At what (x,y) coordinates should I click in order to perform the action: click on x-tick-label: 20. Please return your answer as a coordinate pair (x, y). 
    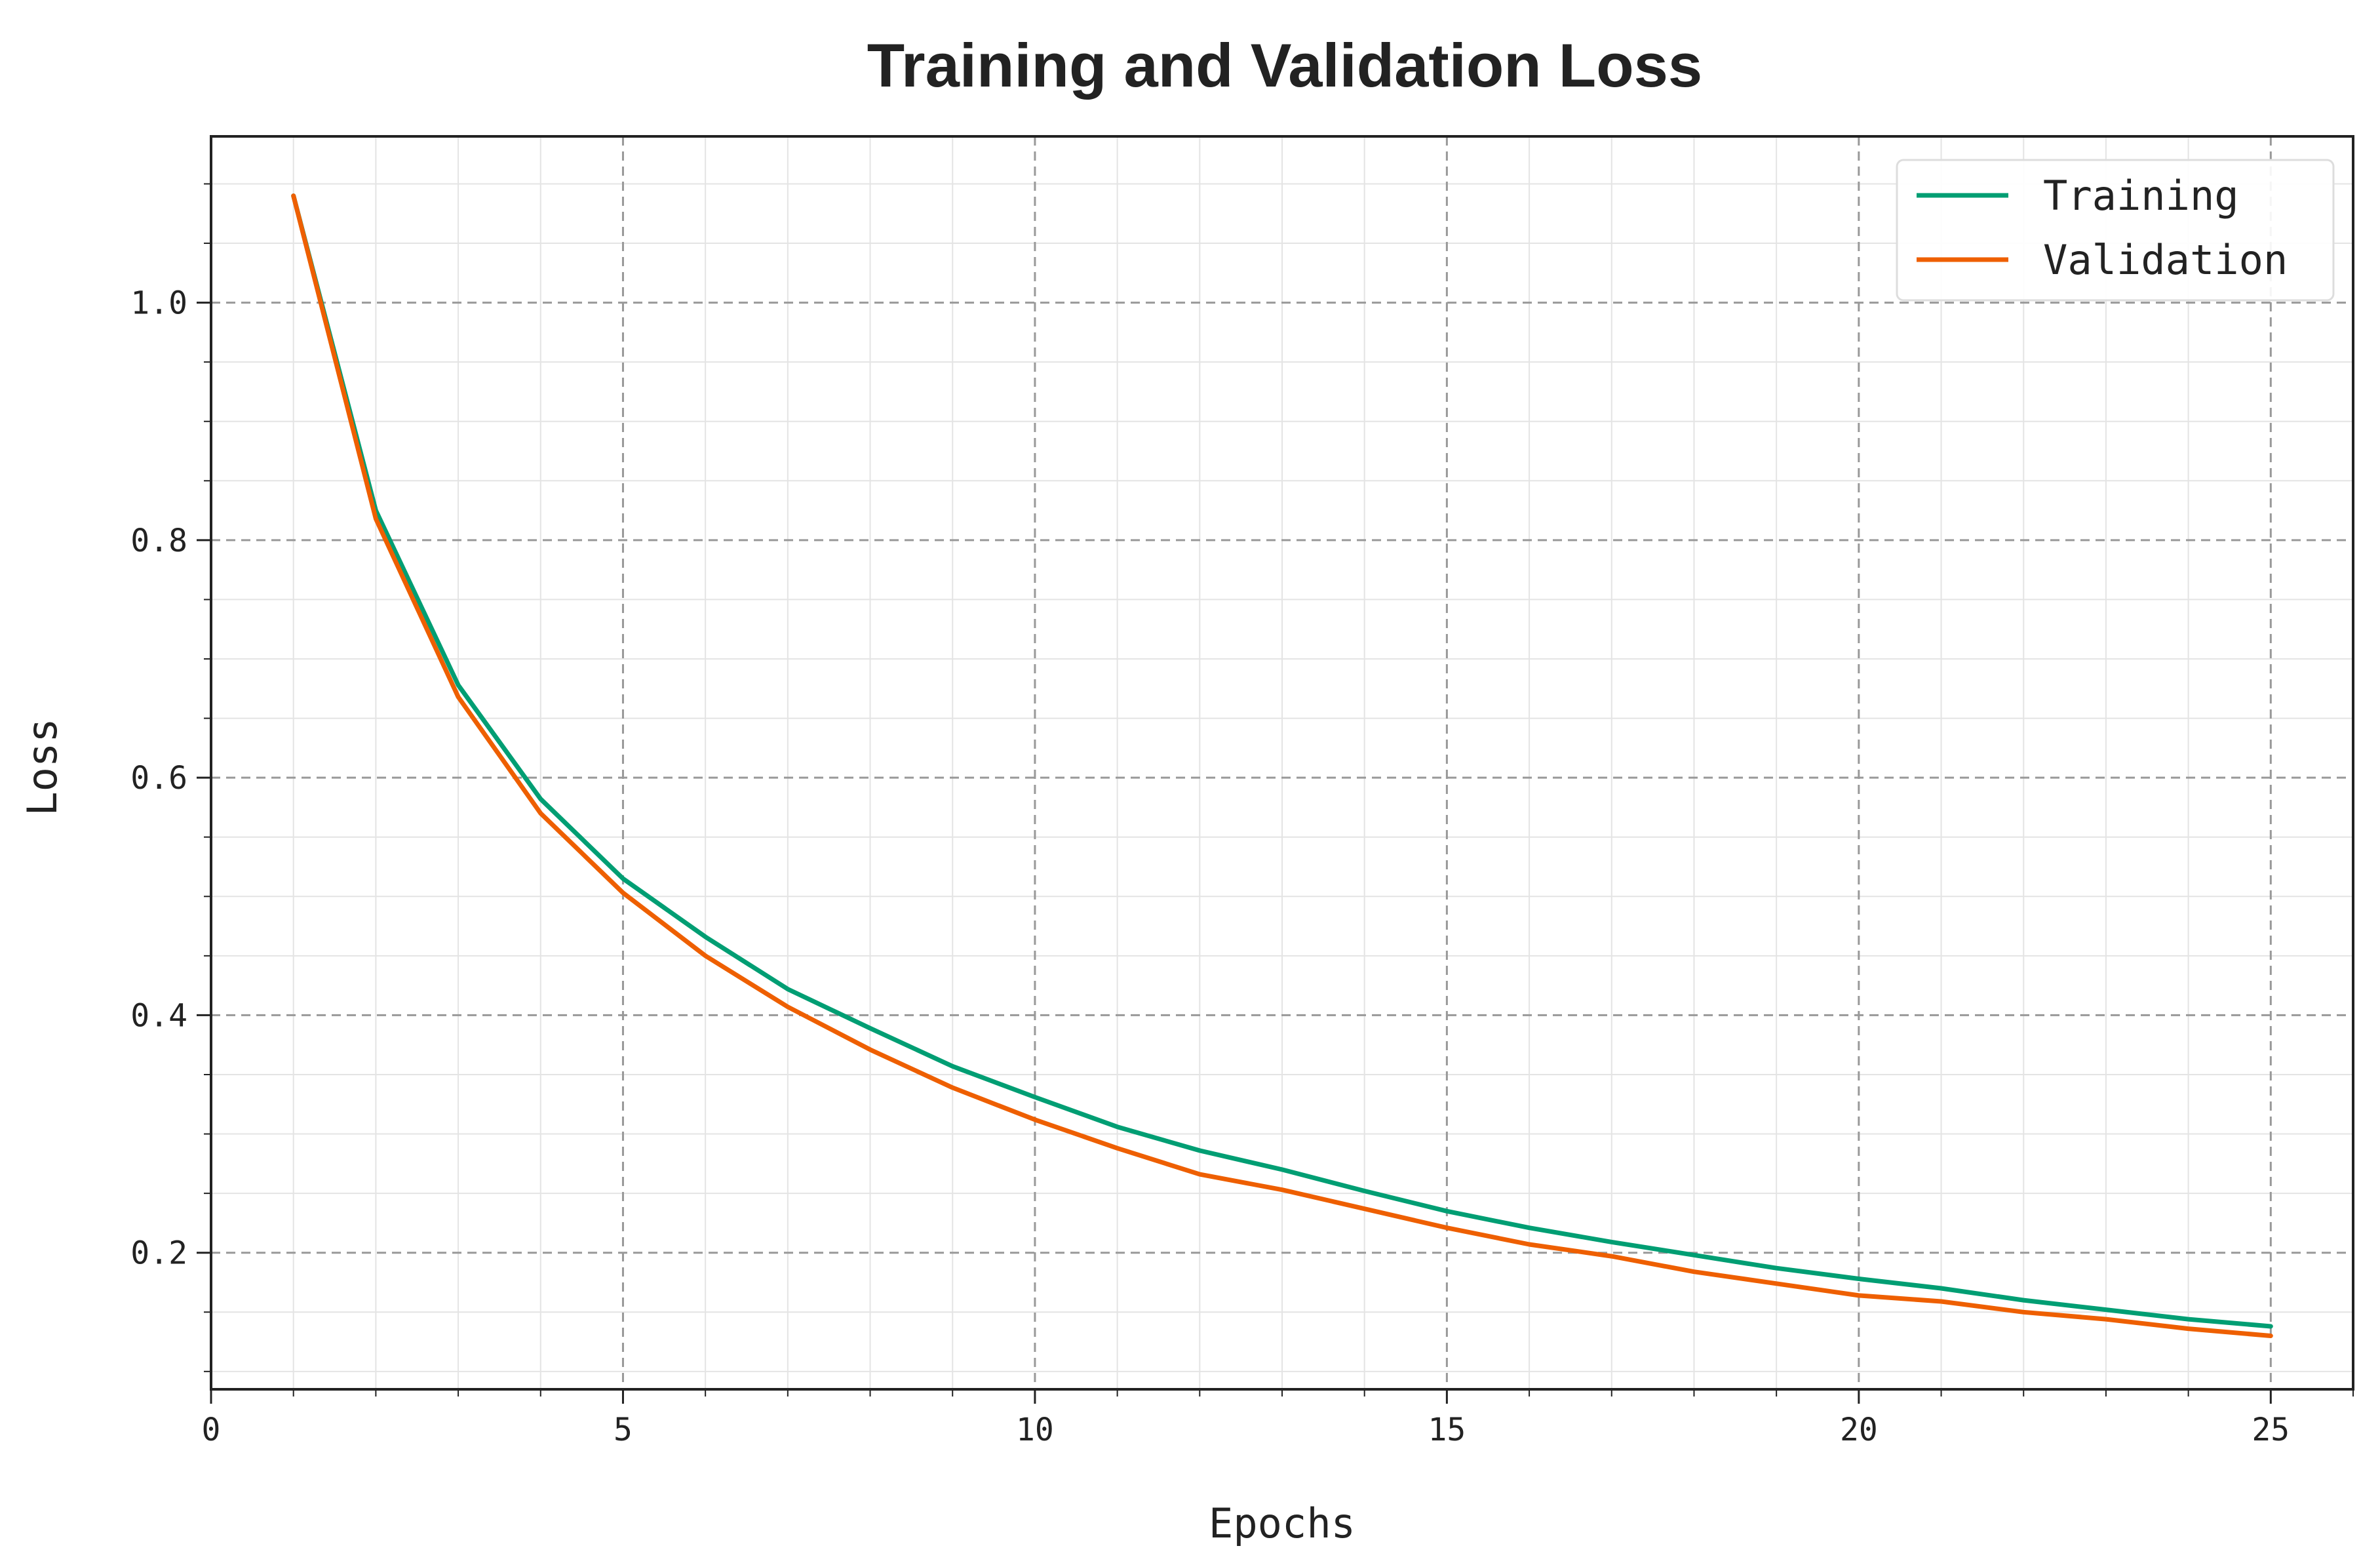
    Looking at the image, I should click on (1859, 1430).